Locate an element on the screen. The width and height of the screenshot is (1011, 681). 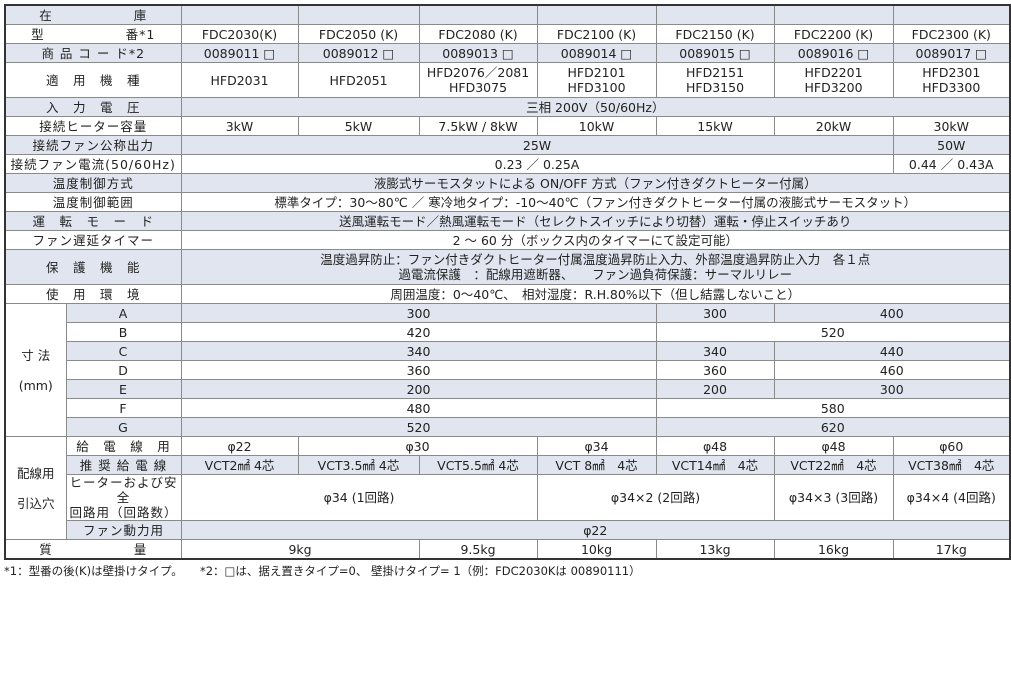
row-label: 温度制御範囲 is located at coordinates (93, 202).